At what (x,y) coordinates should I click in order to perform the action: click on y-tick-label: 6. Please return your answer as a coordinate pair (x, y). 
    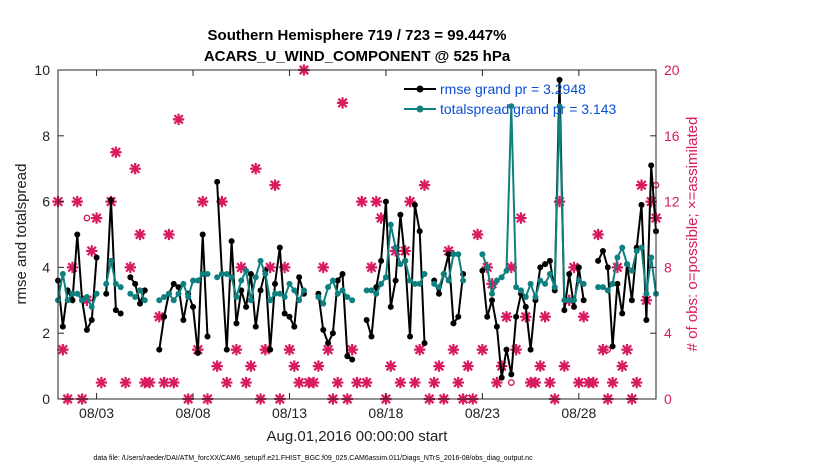
    Looking at the image, I should click on (46, 202).